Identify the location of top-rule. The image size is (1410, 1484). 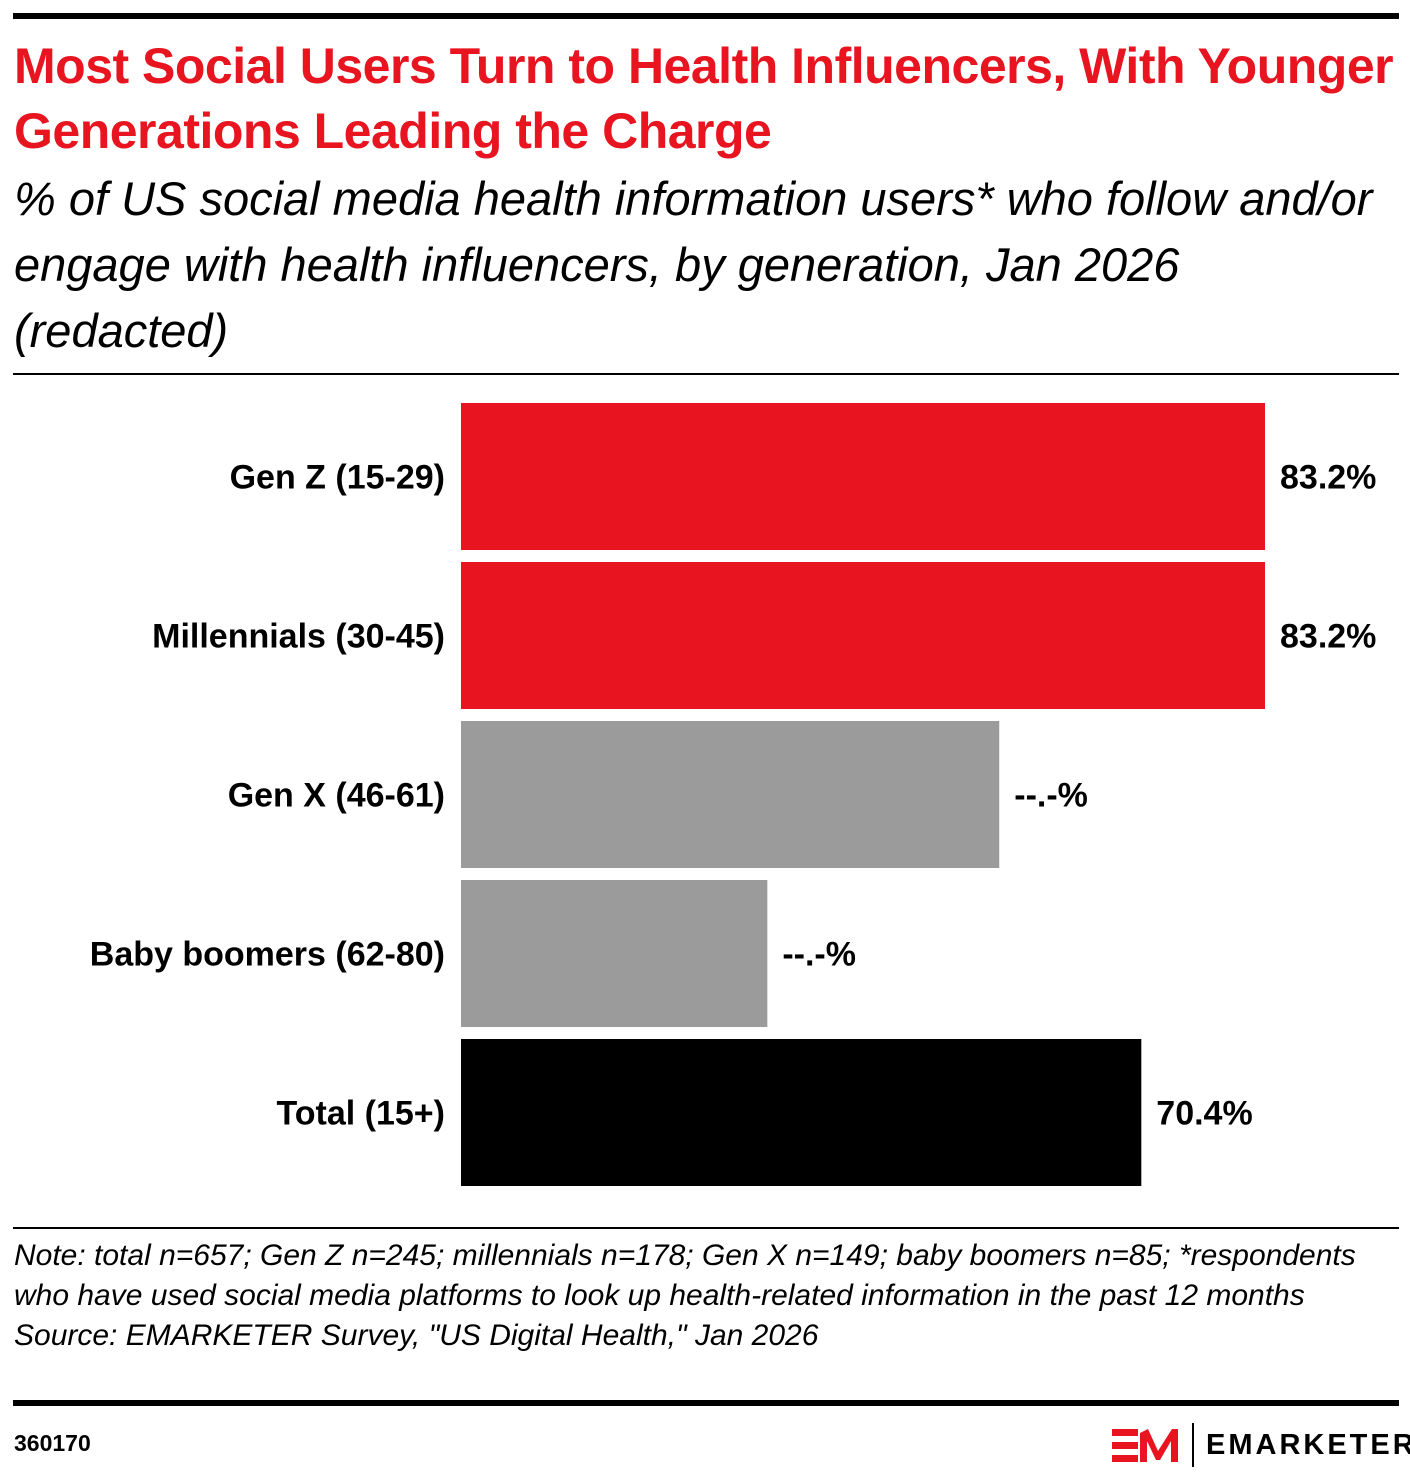
(706, 16).